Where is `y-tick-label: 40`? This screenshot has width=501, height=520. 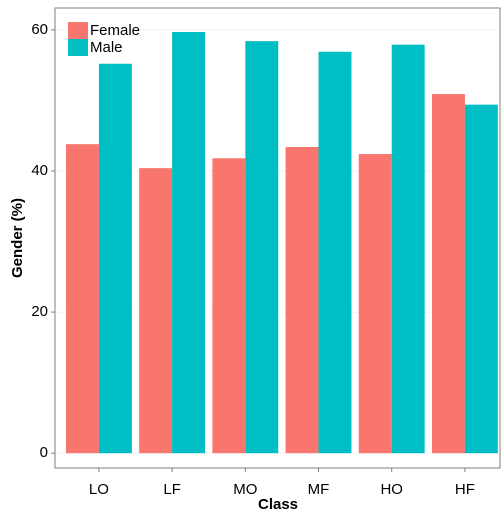 y-tick-label: 40 is located at coordinates (39, 170).